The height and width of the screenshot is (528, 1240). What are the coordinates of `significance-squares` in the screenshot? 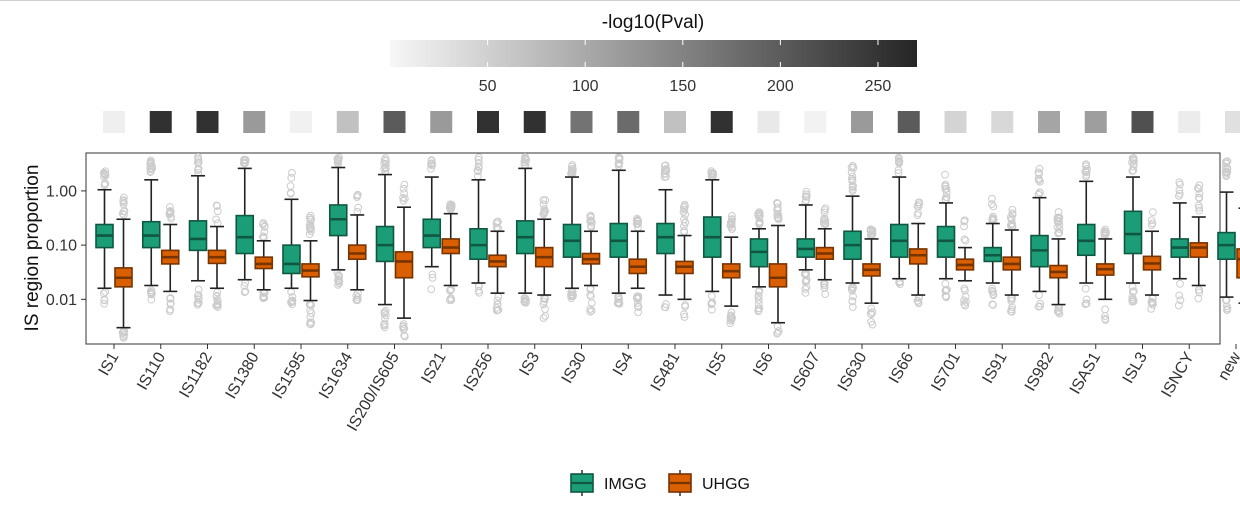 It's located at (671, 122).